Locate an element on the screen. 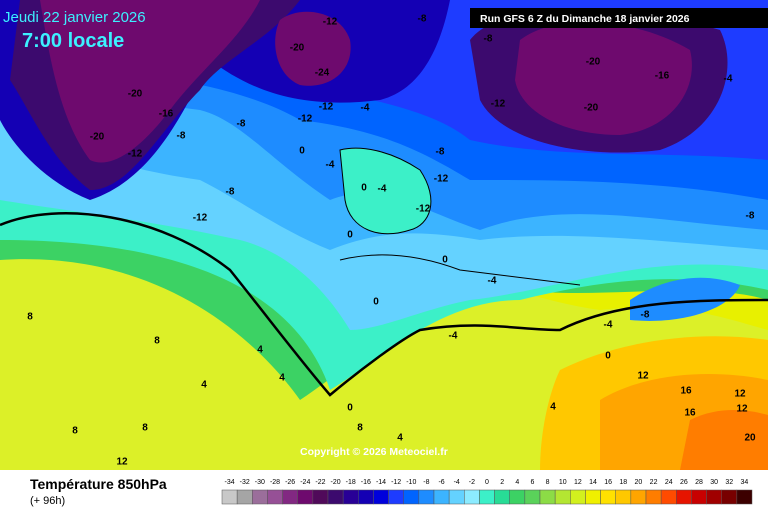  contour-label: 20 is located at coordinates (750, 438).